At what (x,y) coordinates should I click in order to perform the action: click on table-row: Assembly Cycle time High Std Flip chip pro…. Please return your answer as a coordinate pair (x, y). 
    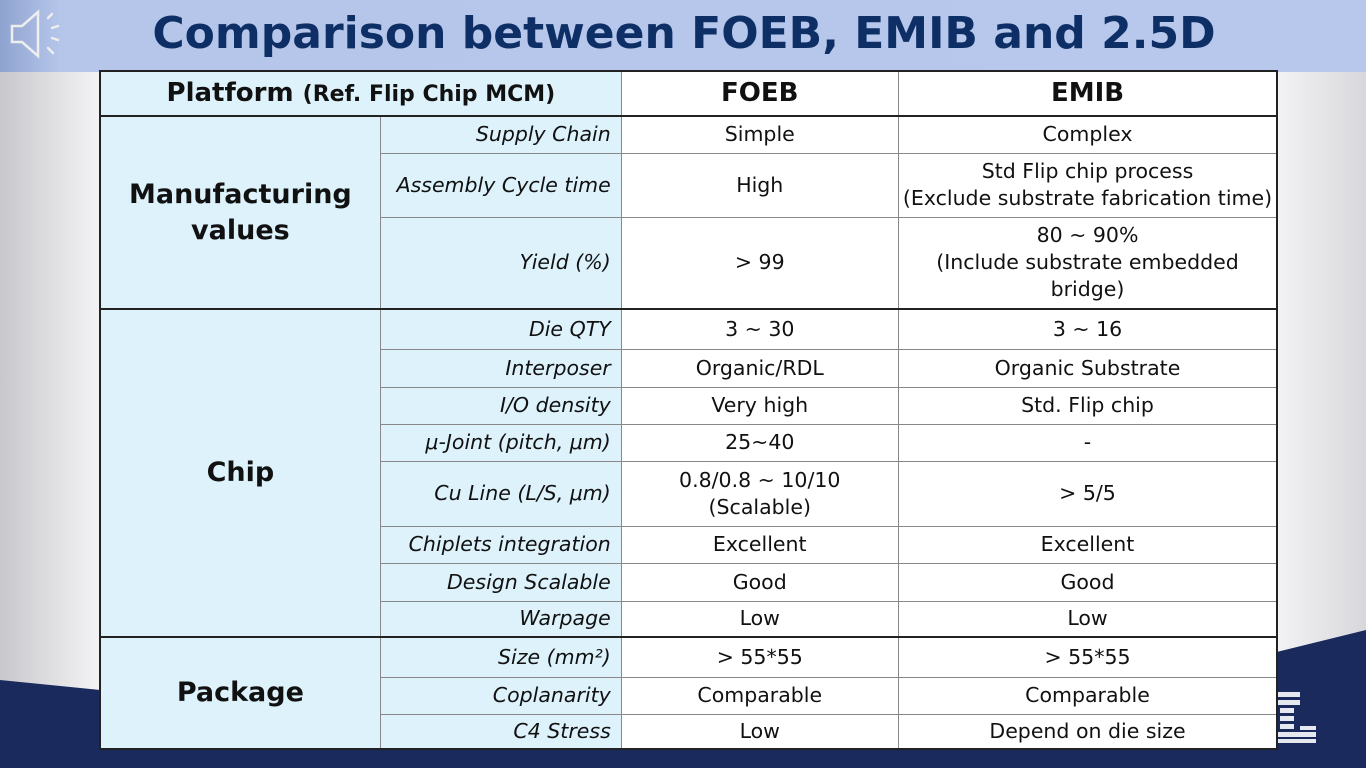
    Looking at the image, I should click on (689, 185).